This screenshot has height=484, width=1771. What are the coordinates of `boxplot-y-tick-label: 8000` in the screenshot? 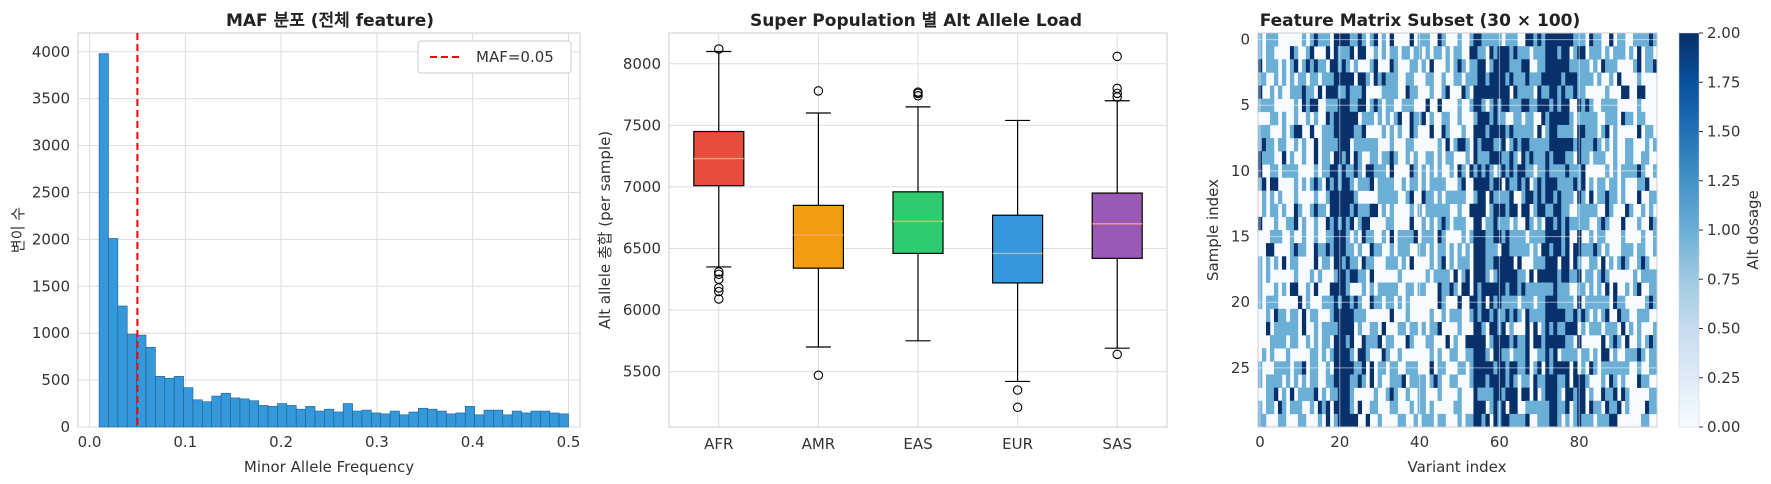 It's located at (642, 64).